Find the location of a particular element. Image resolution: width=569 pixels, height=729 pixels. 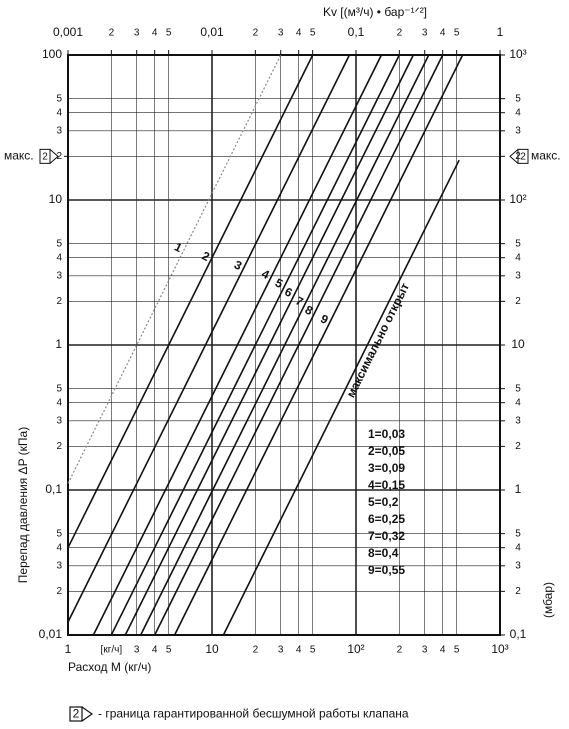

footnote-icon-box is located at coordinates (76, 714).